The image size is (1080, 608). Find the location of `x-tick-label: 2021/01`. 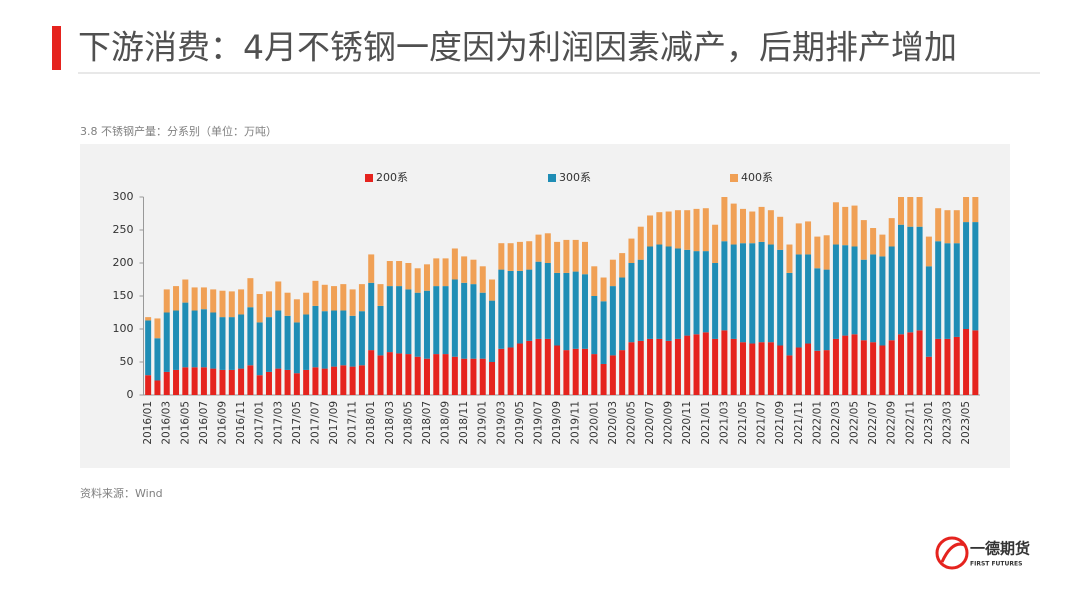

x-tick-label: 2021/01 is located at coordinates (706, 423).